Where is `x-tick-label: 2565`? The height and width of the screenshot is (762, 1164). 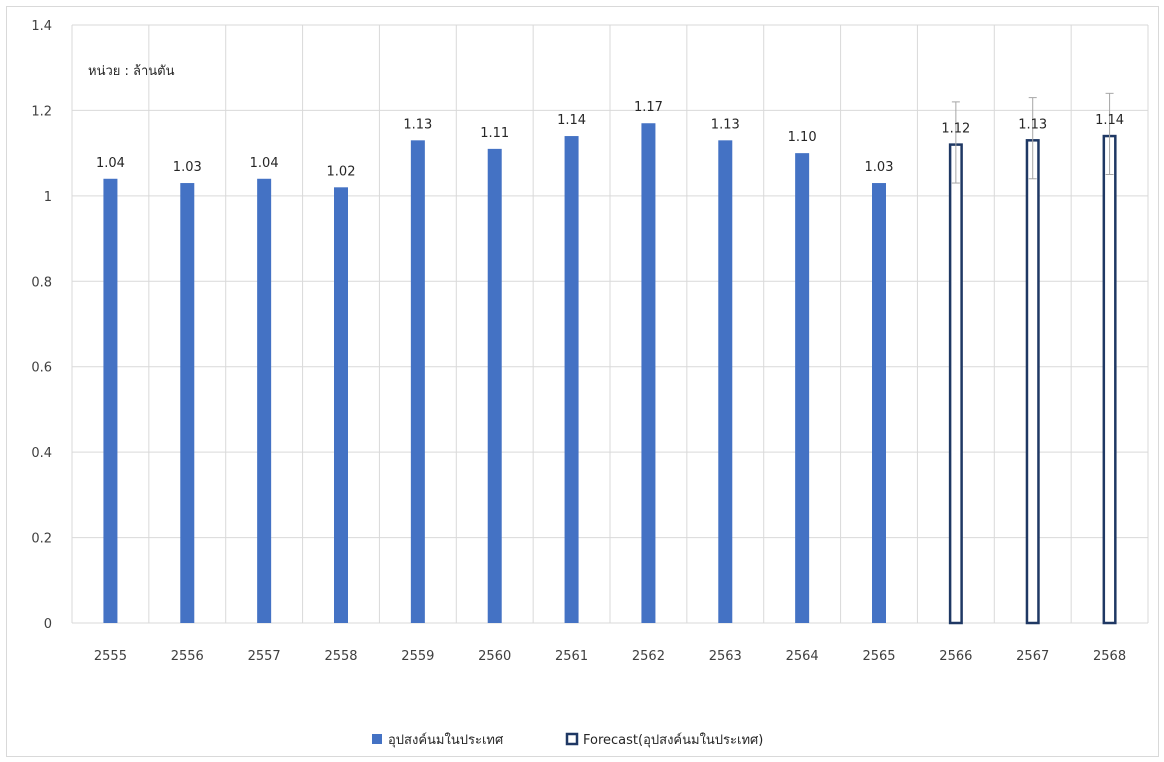
x-tick-label: 2565 is located at coordinates (878, 656).